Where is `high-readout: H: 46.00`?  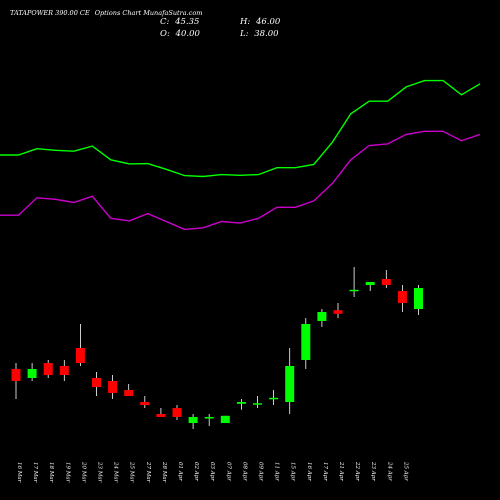 high-readout: H: 46.00 is located at coordinates (260, 22).